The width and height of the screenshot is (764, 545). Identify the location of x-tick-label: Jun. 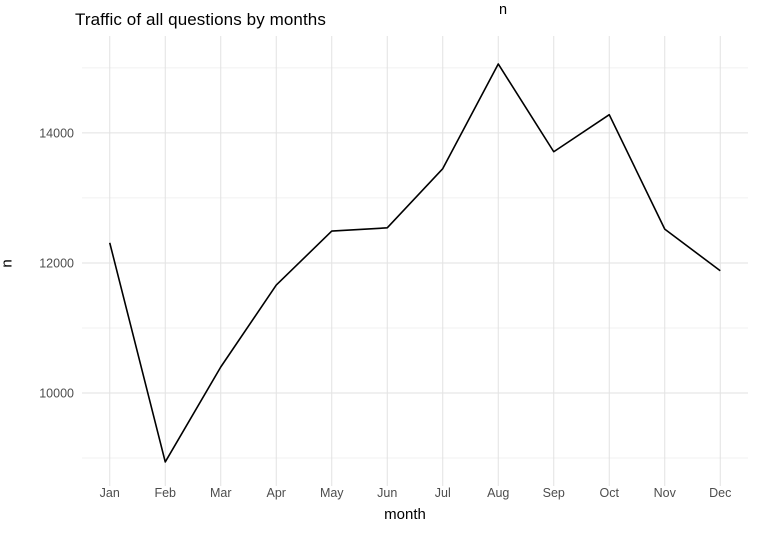
(387, 493).